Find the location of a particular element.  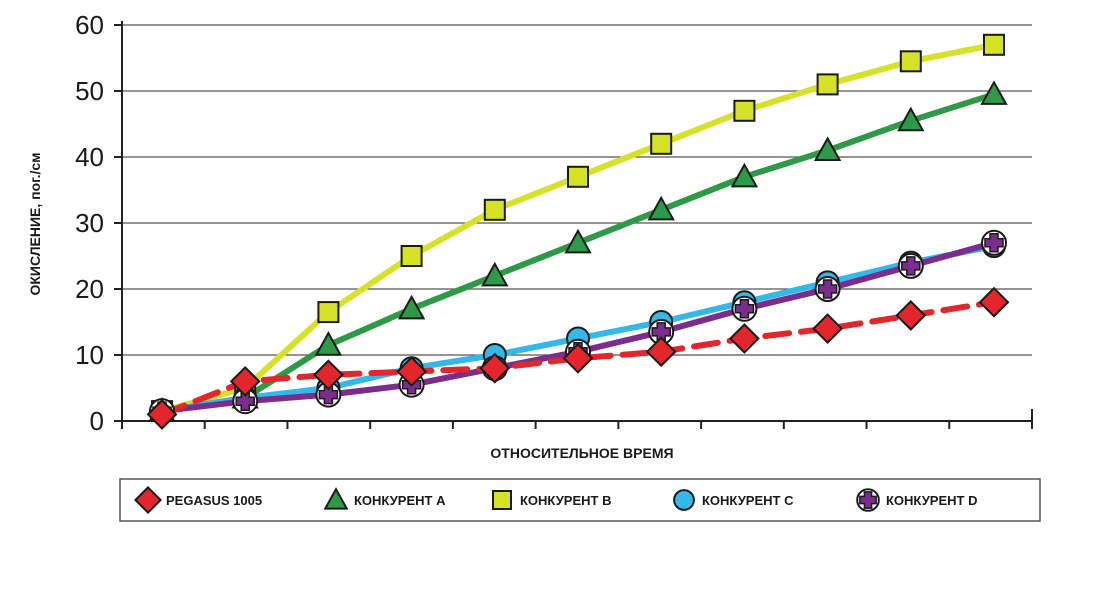

legend-item-5: КОНКУРЕНТ D is located at coordinates (916, 500).